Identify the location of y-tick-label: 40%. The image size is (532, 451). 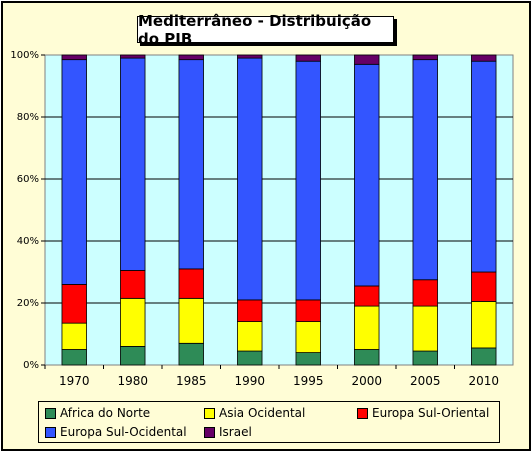
(28, 241).